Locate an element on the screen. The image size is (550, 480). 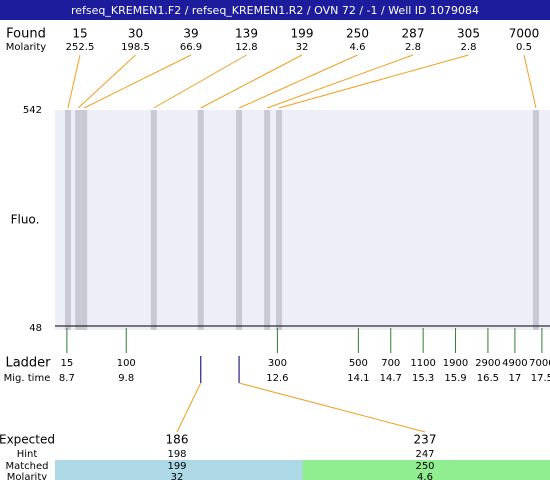
ladder-size: 15 is located at coordinates (67, 363).